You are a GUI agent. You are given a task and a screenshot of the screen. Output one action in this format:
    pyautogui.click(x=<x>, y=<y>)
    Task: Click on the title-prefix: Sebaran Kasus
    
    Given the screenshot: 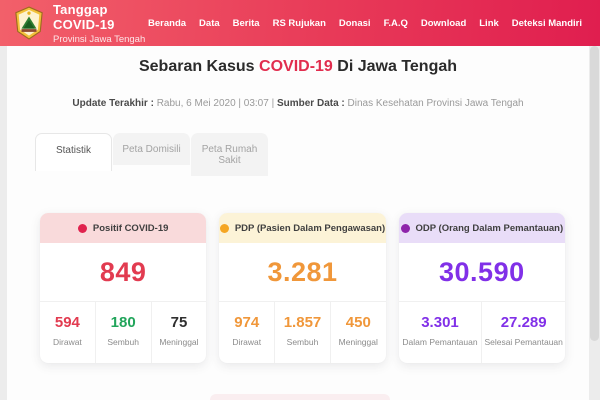 What is the action you would take?
    pyautogui.click(x=196, y=66)
    